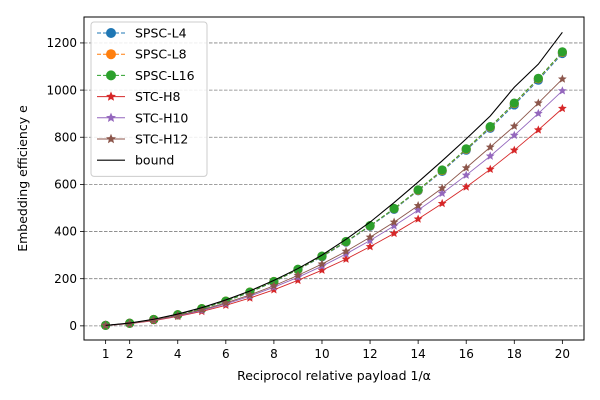 The height and width of the screenshot is (400, 600). I want to click on legend-item: STC-H12, so click(142, 139).